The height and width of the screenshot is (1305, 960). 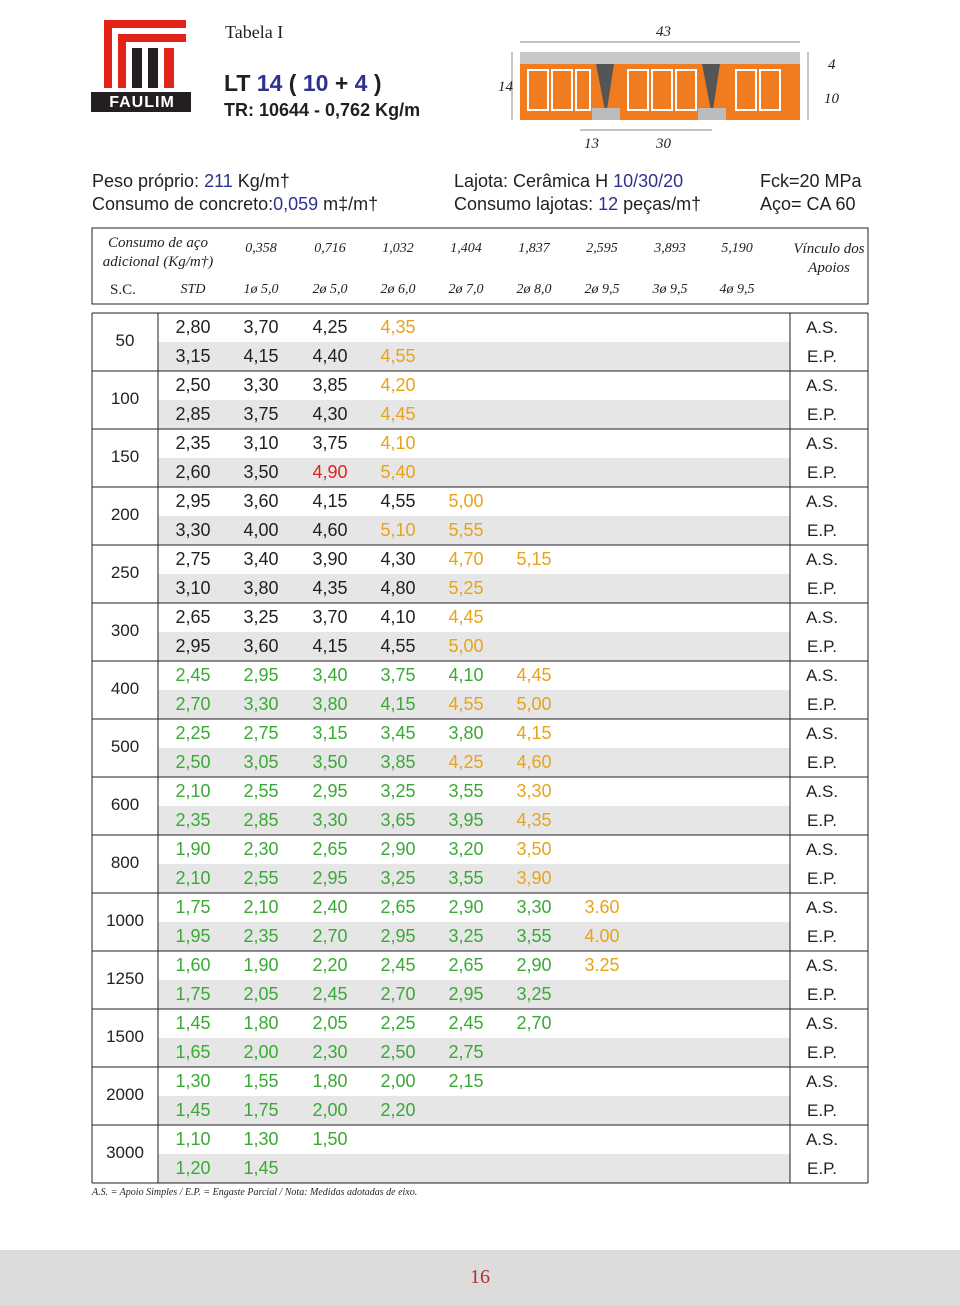 What do you see at coordinates (261, 849) in the screenshot?
I see `value-cell: 2,30` at bounding box center [261, 849].